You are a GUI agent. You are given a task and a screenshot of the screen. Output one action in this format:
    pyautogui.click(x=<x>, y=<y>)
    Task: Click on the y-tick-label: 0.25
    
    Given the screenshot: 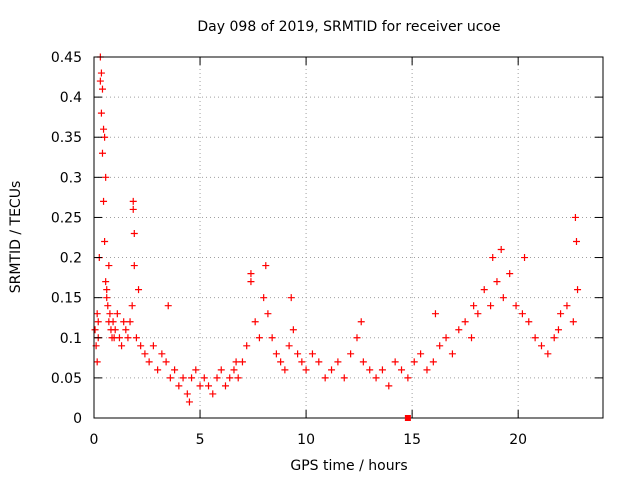 What is the action you would take?
    pyautogui.click(x=66, y=218)
    